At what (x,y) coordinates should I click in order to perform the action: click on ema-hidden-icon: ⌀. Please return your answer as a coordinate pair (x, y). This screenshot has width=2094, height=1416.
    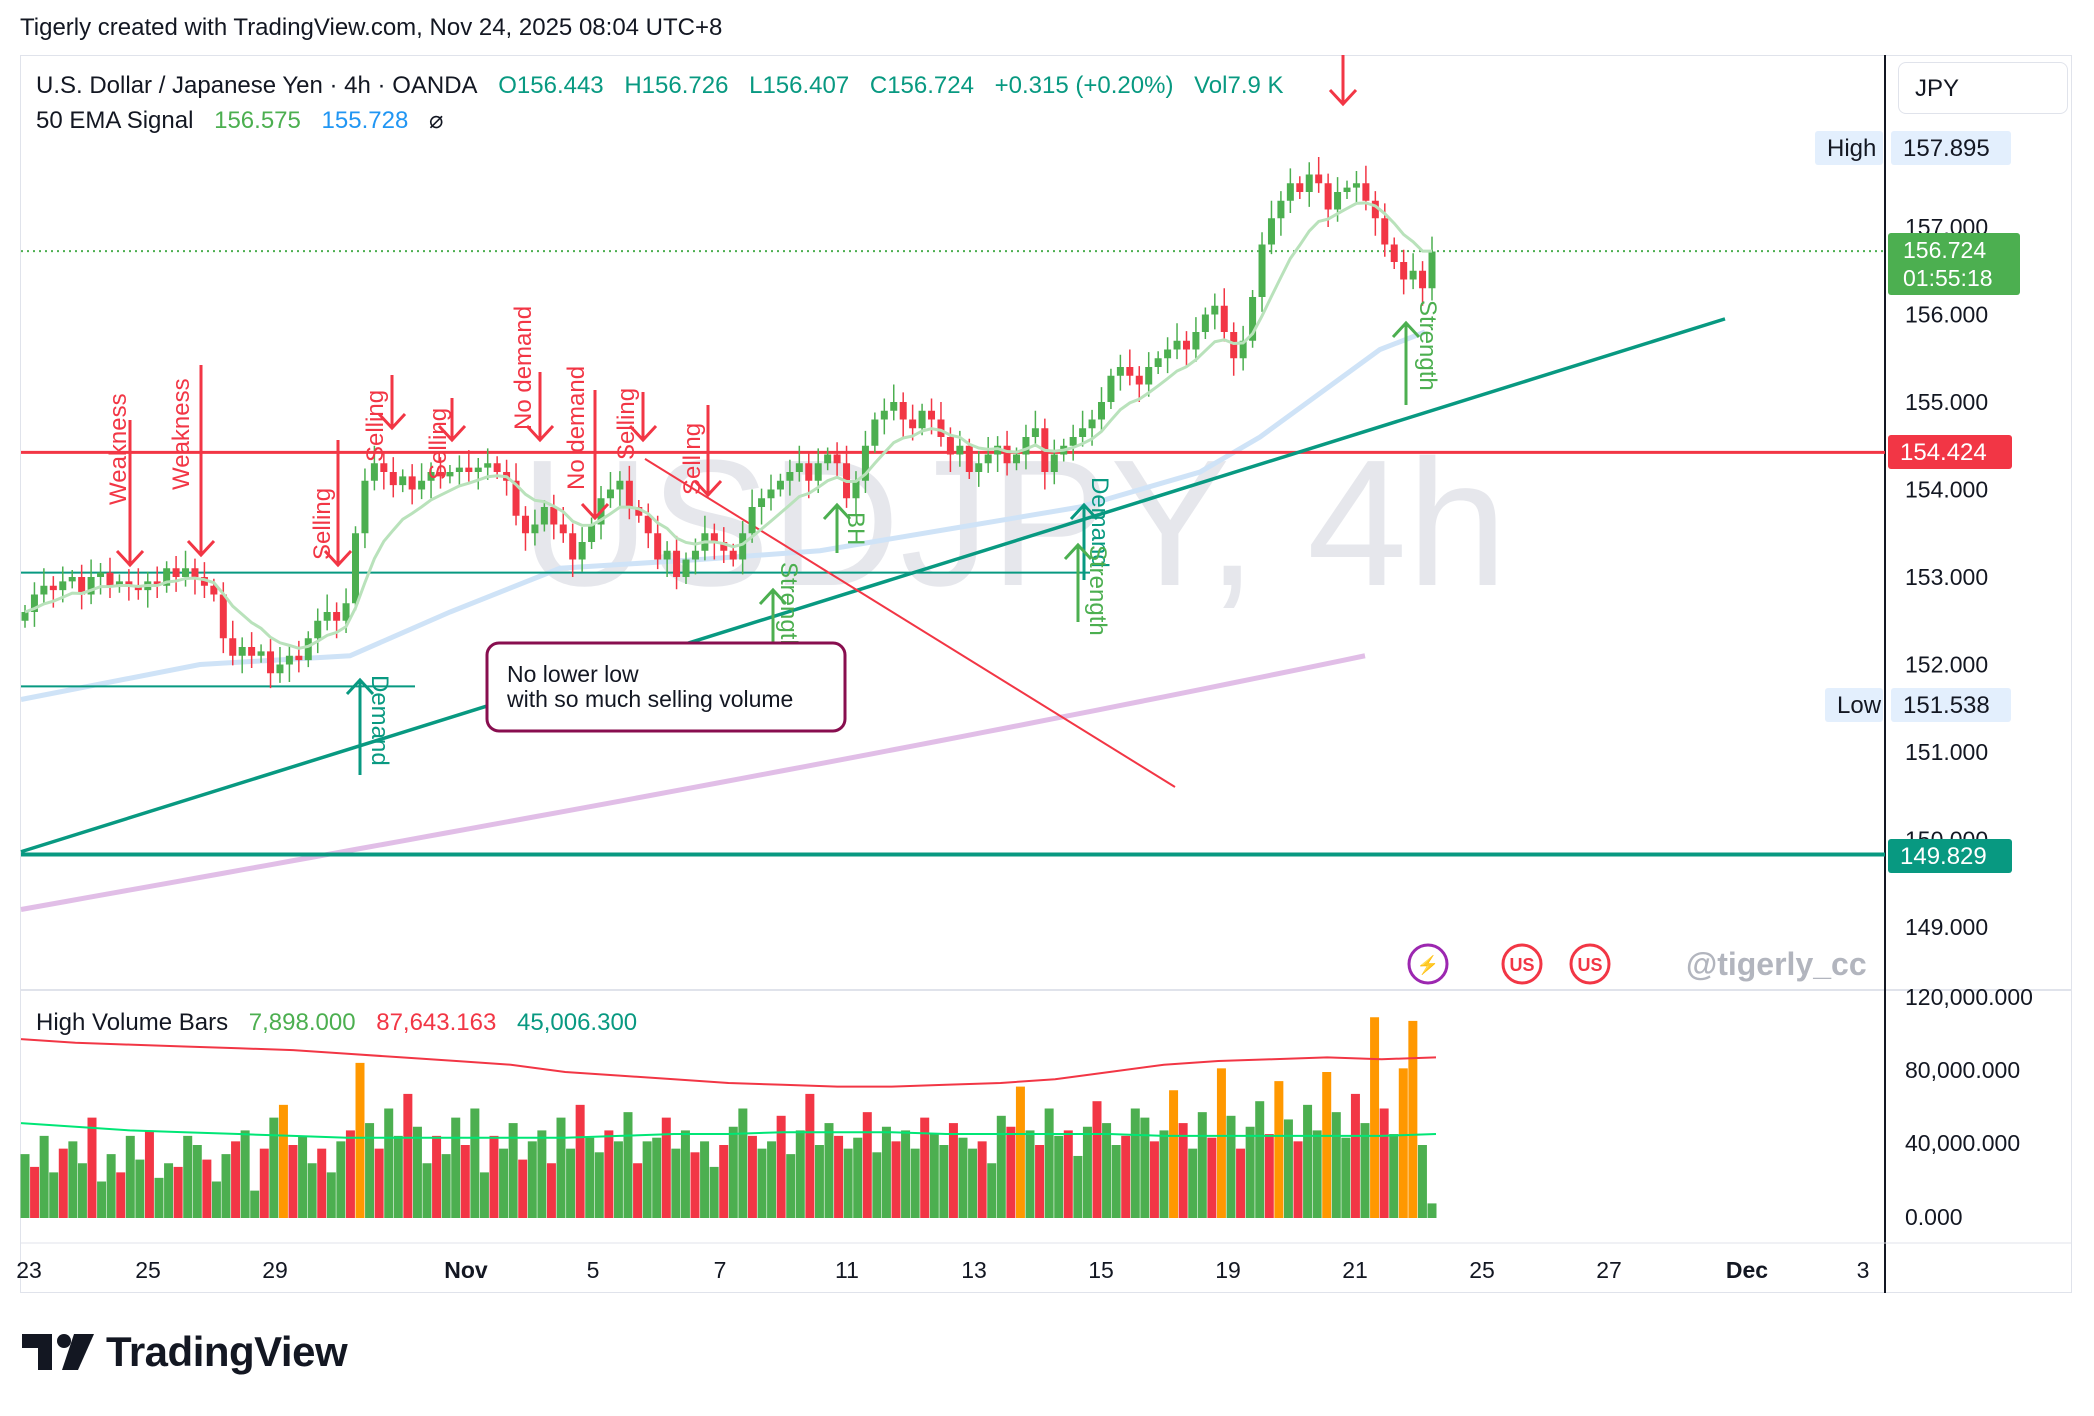
    Looking at the image, I should click on (436, 120).